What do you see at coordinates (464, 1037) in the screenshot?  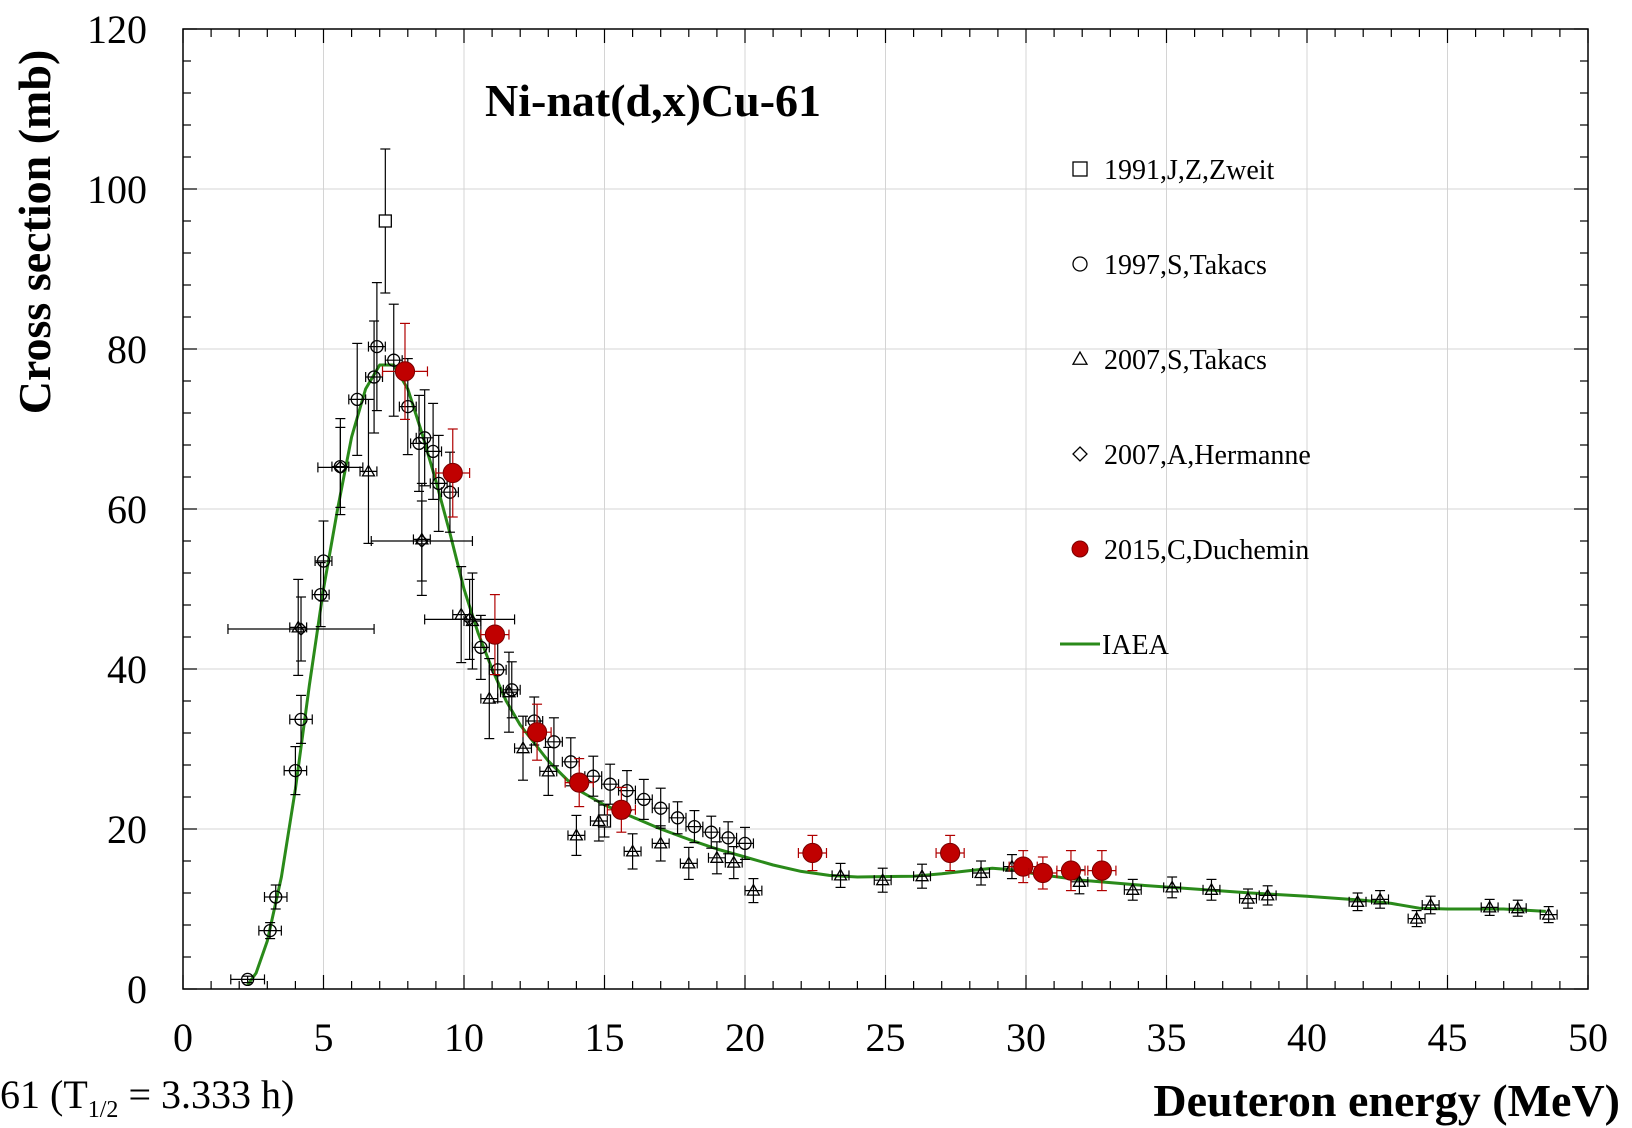 I see `x-tick-label: 10` at bounding box center [464, 1037].